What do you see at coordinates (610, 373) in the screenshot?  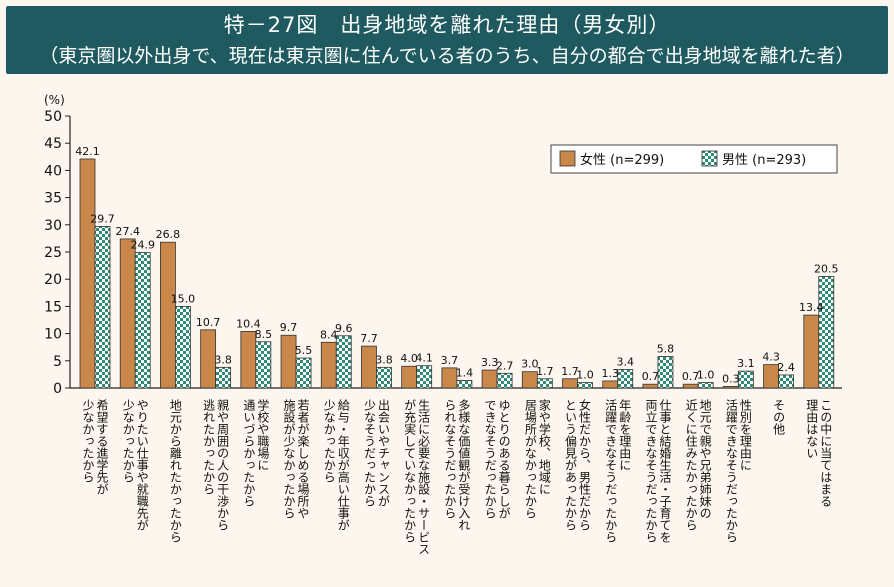 I see `data-label-female: 1.3` at bounding box center [610, 373].